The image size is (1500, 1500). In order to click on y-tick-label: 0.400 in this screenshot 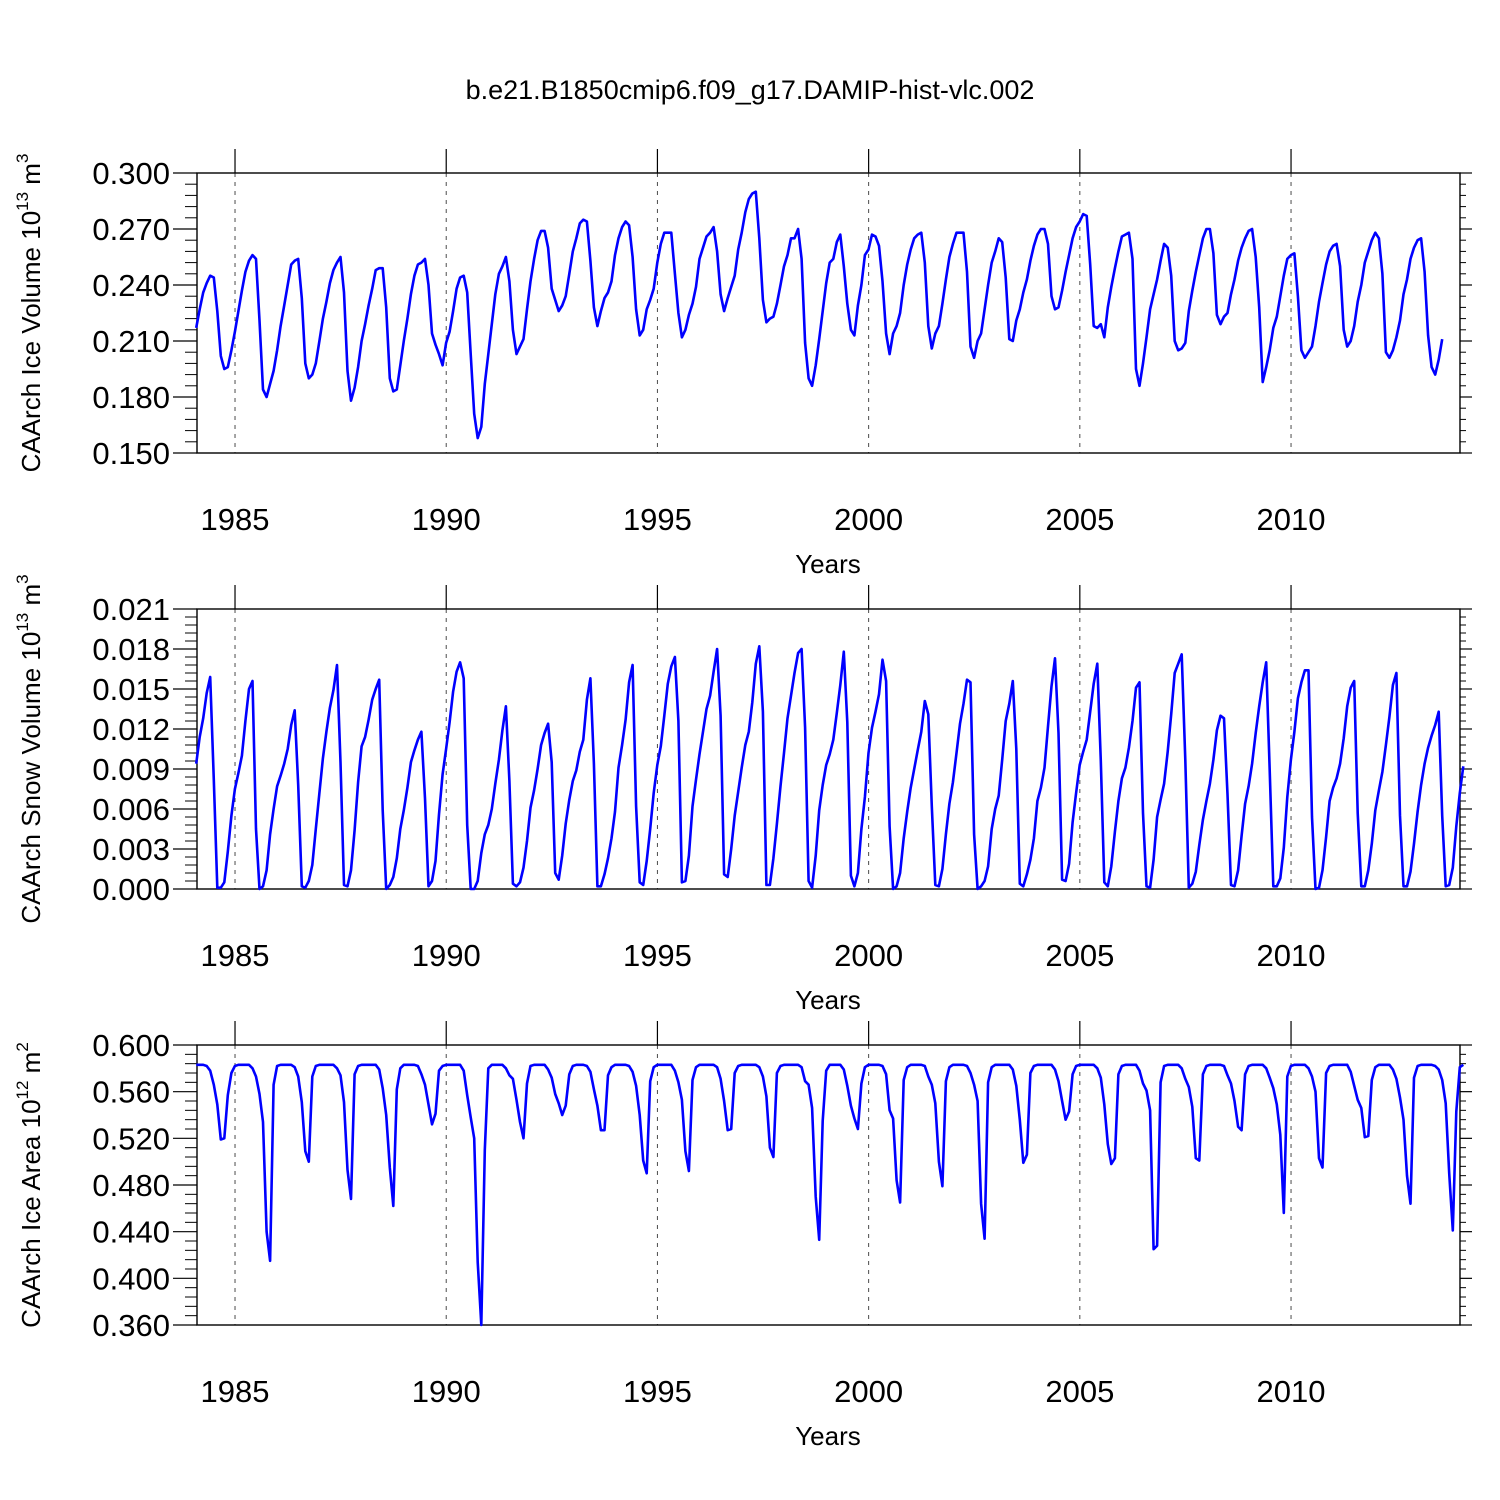, I will do `click(131, 1278)`.